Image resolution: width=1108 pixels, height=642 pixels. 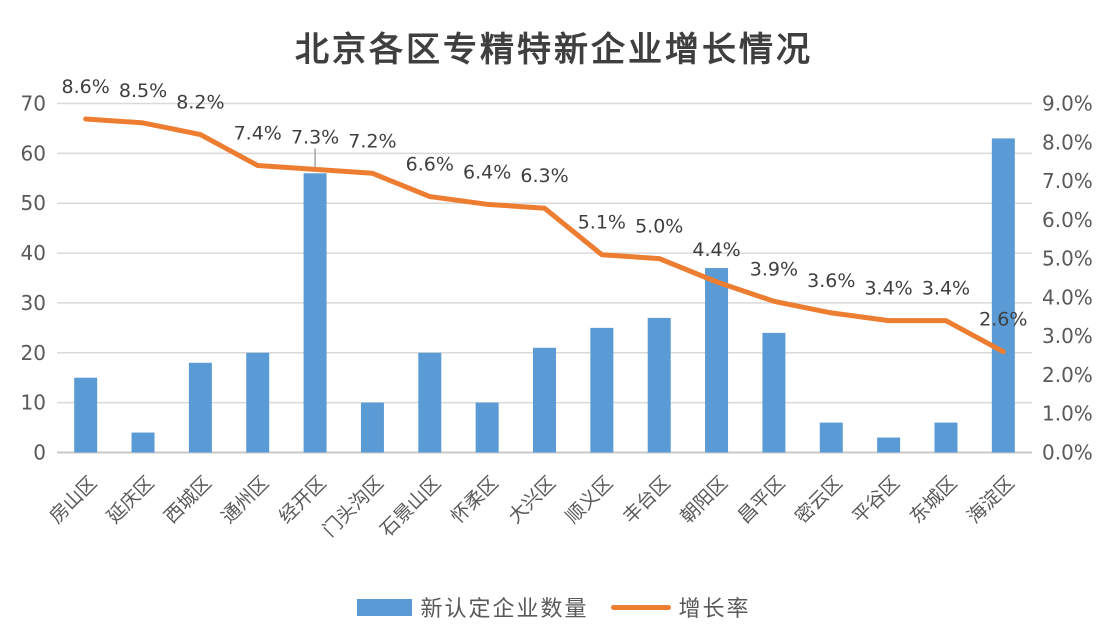 What do you see at coordinates (315, 137) in the screenshot?
I see `line-data-label: 7.3%` at bounding box center [315, 137].